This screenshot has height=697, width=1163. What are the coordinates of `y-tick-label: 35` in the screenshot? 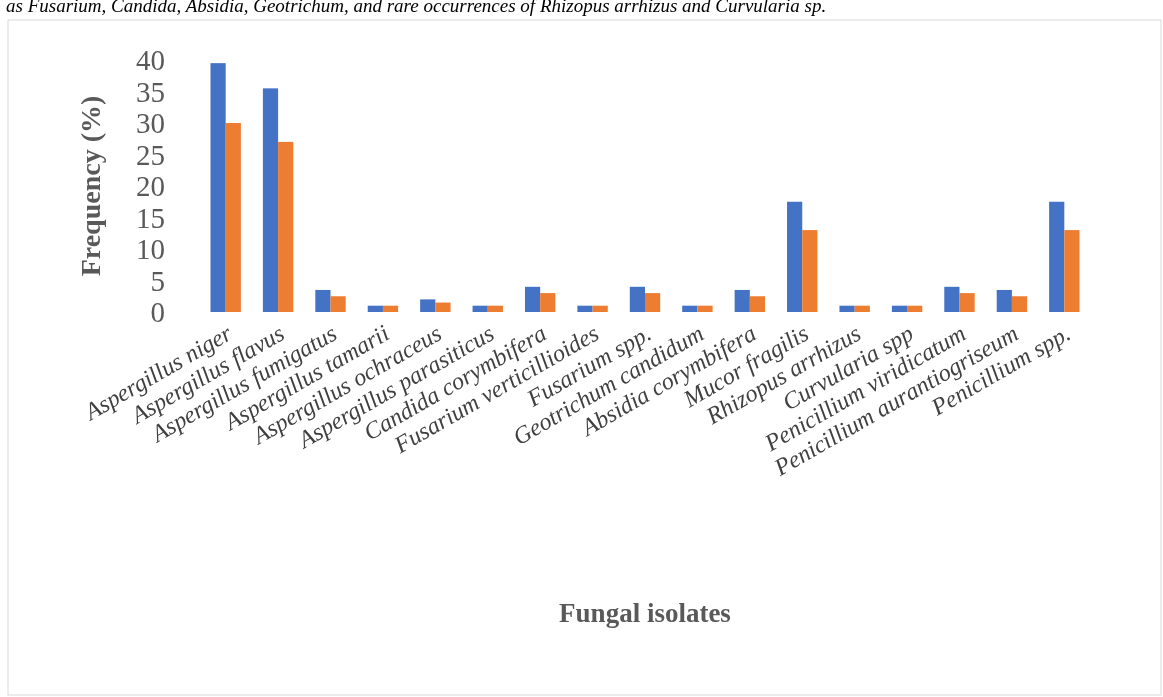 It's located at (150, 91).